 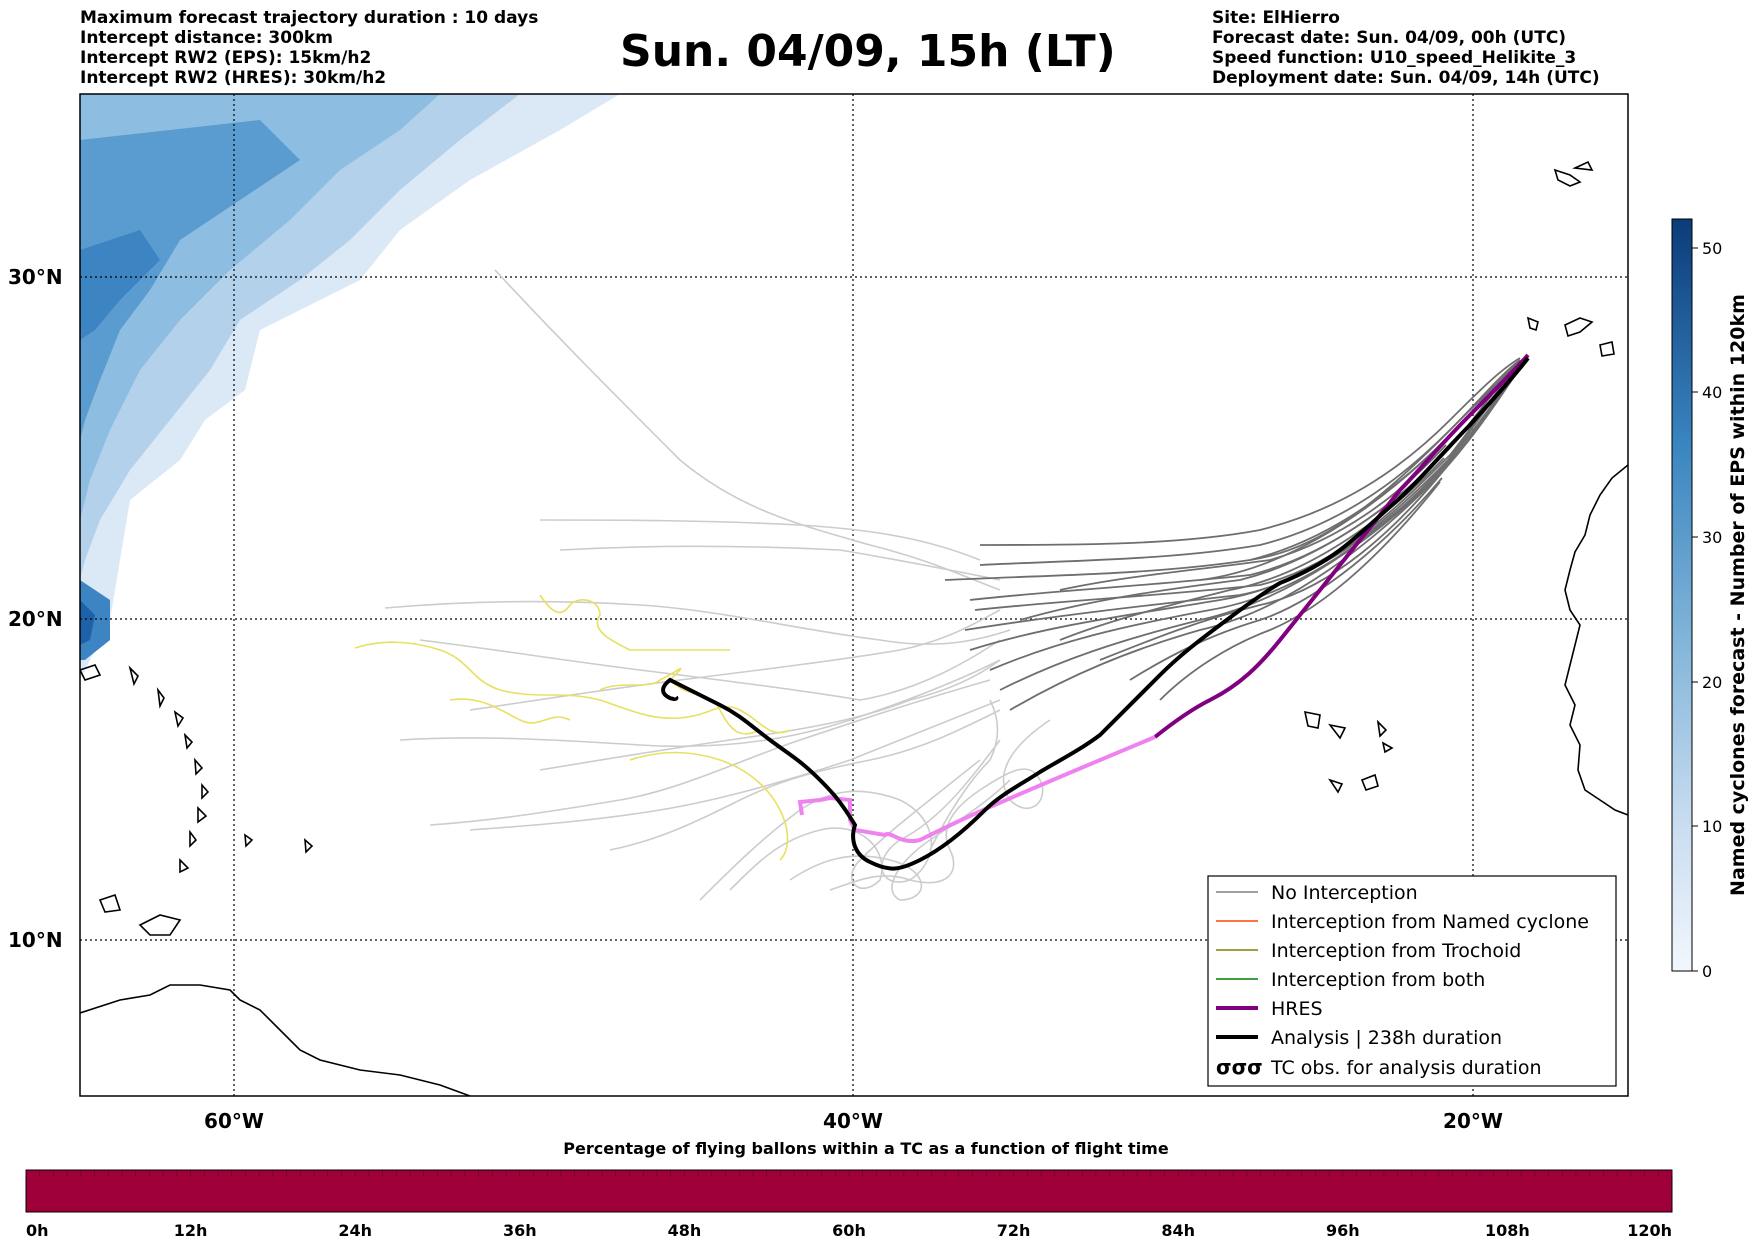 What do you see at coordinates (1394, 58) in the screenshot?
I see `header-line-speed-function: Speed function: U10_speed_Helikite_3` at bounding box center [1394, 58].